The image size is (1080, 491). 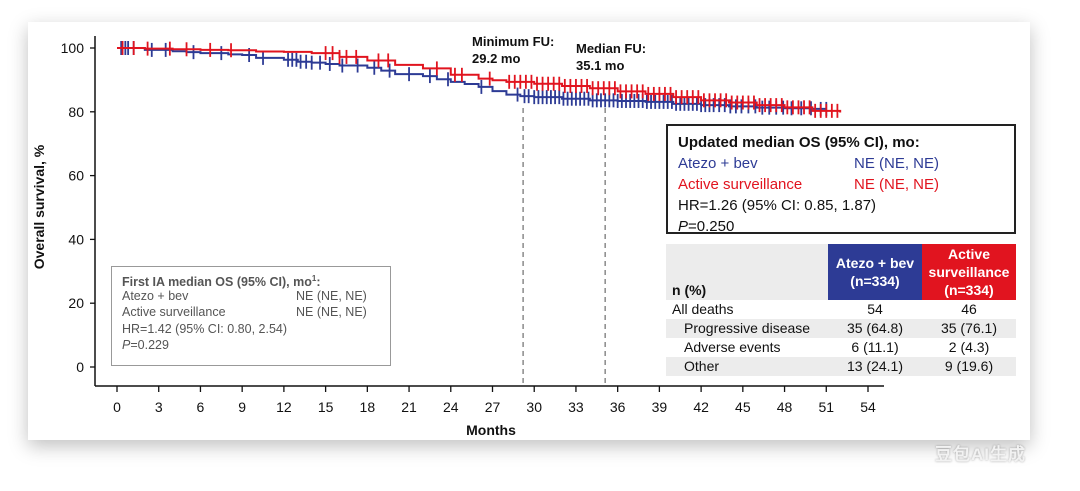 I want to click on survival-curve-active-surveillance, so click(x=479, y=80).